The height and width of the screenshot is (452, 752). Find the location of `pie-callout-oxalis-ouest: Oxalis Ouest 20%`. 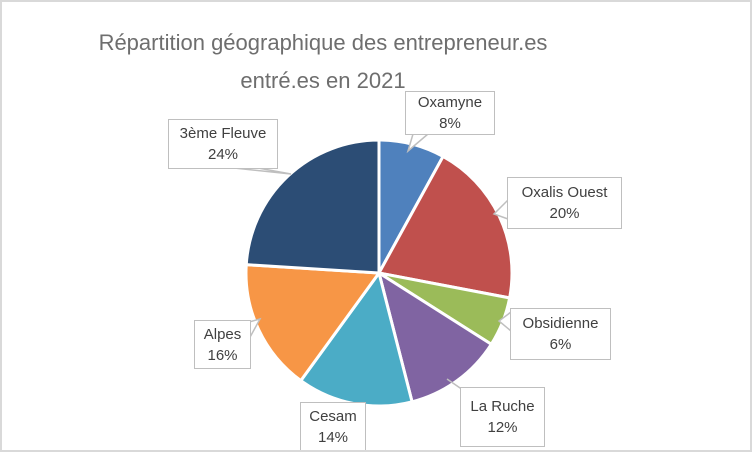

pie-callout-oxalis-ouest: Oxalis Ouest 20% is located at coordinates (564, 203).